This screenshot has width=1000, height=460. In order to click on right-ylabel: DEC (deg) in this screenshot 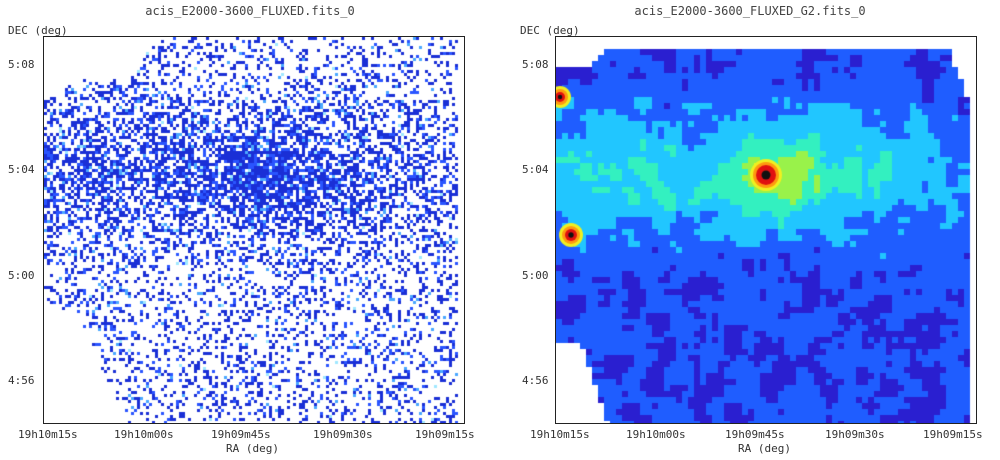, I will do `click(550, 30)`.